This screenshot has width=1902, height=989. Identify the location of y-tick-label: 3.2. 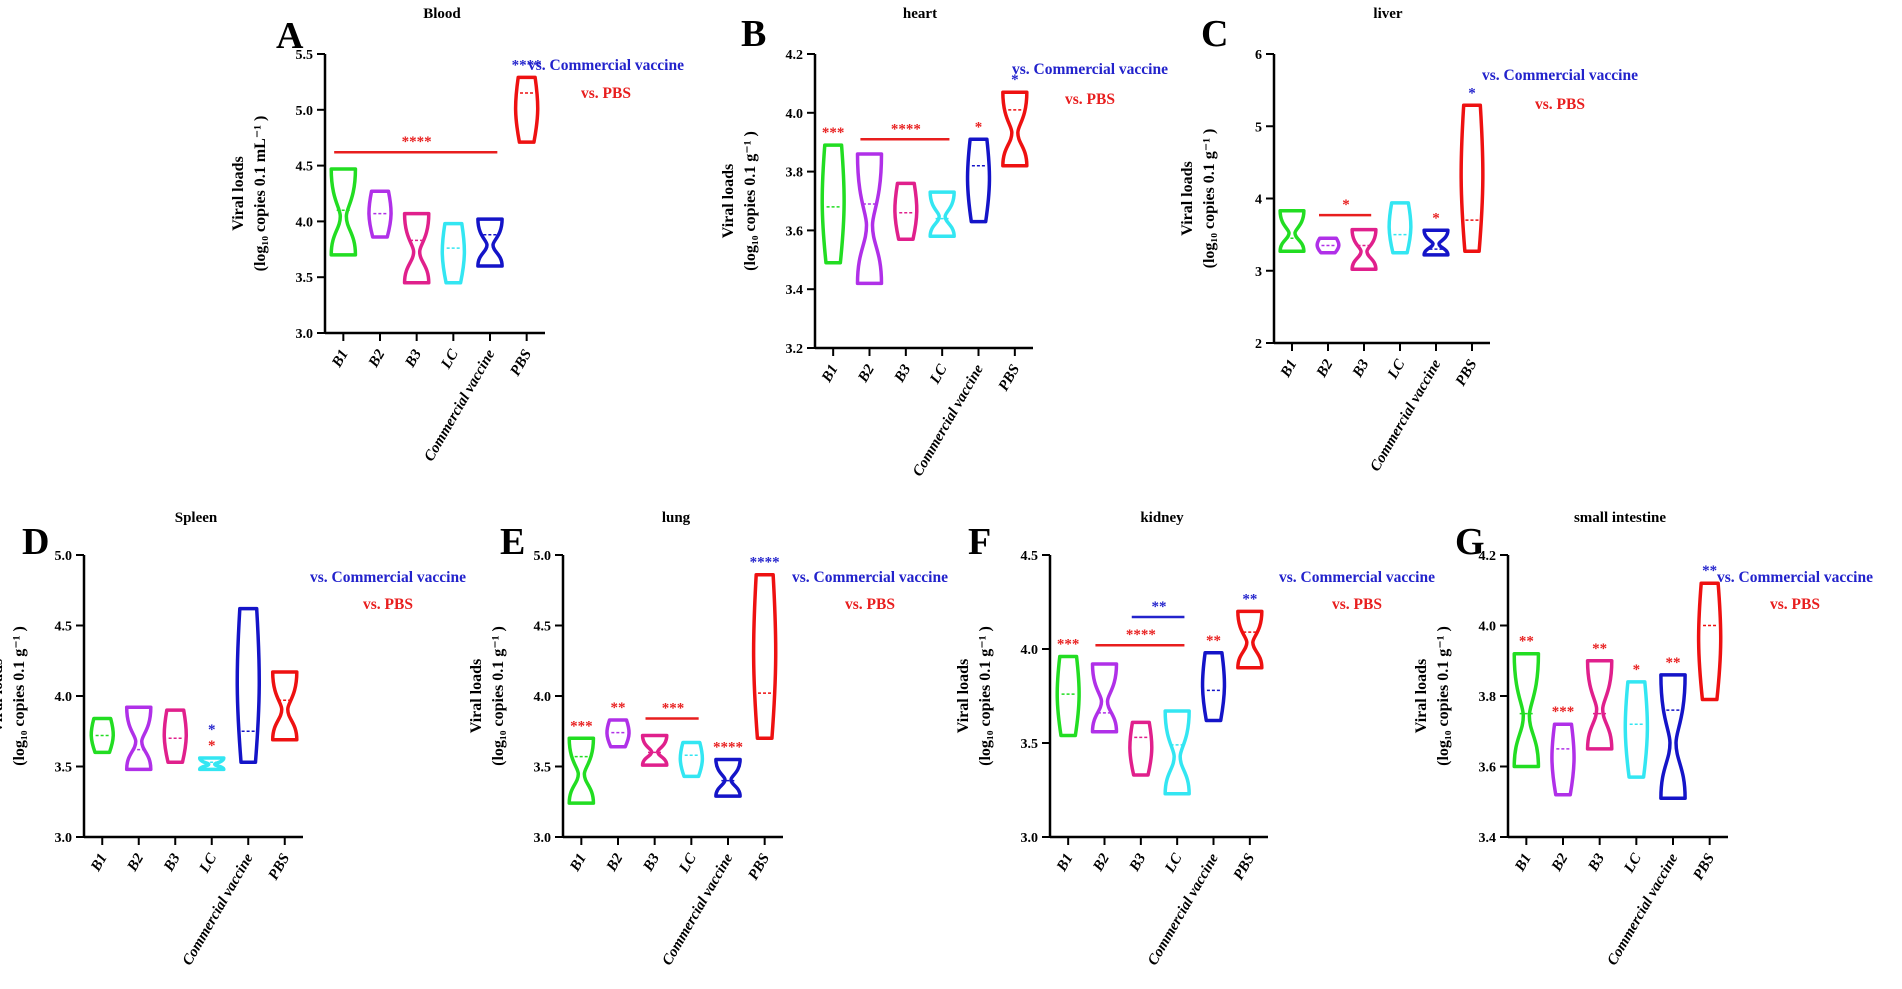
(795, 349).